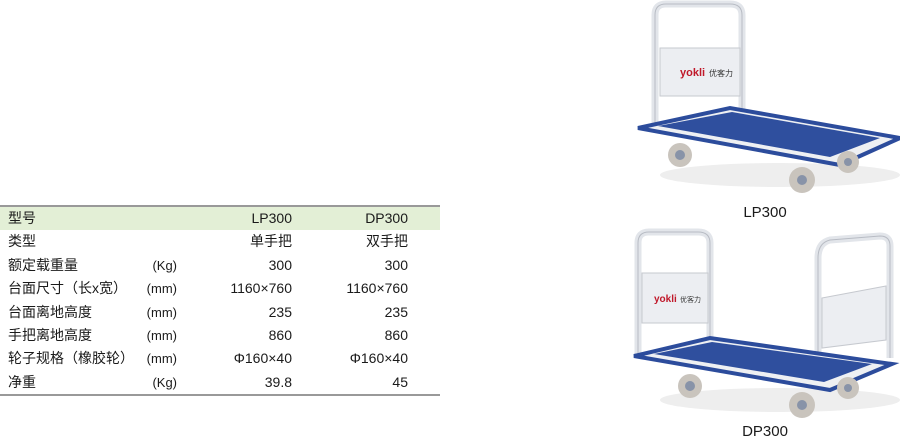  Describe the element at coordinates (220, 219) in the screenshot. I see `table-header-row: 型号 LP300 DP300` at that location.